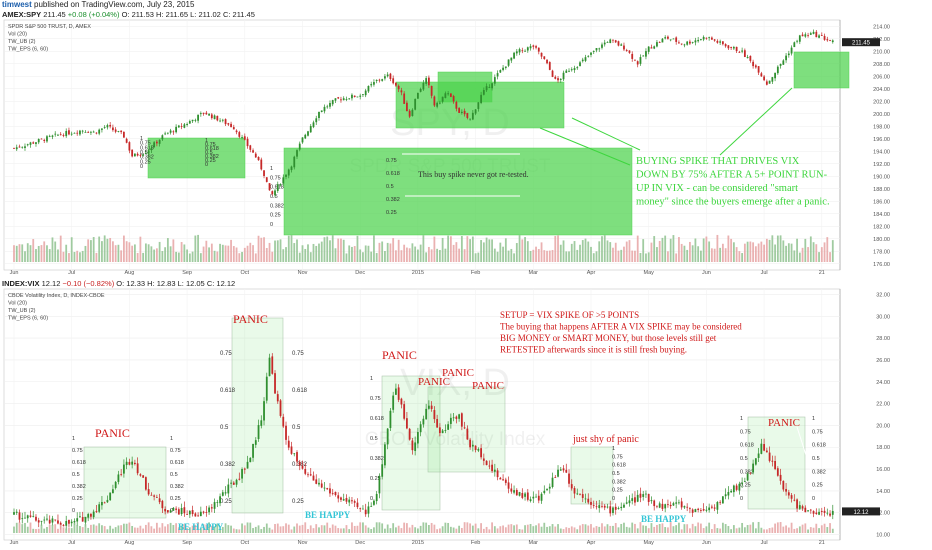 This screenshot has width=932, height=550. I want to click on vix-fib-label: 0.382, so click(619, 482).